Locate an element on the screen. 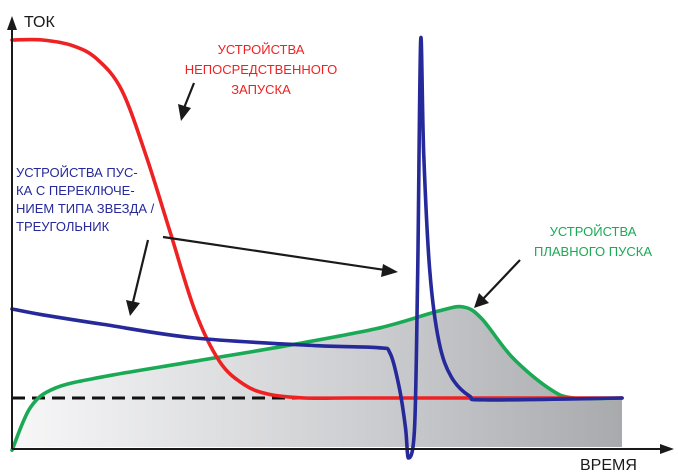 The width and height of the screenshot is (678, 475). arrow-star-delta-left-head-icon is located at coordinates (133, 308).